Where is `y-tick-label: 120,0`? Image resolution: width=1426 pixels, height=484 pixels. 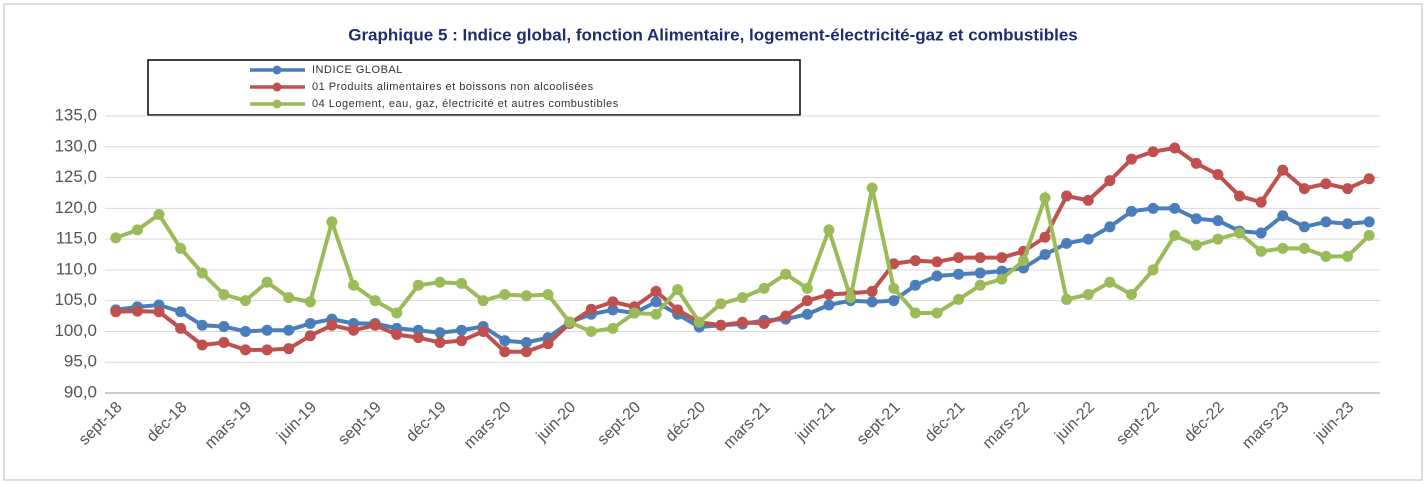
y-tick-label: 120,0 is located at coordinates (75, 207).